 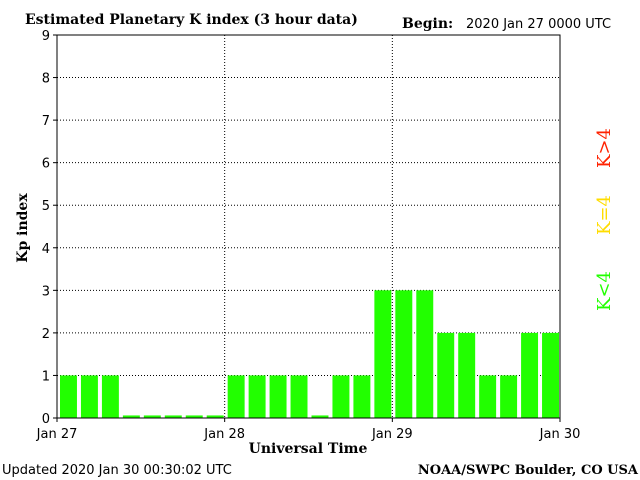 I want to click on x-tick-label: Jan 30, so click(x=560, y=434).